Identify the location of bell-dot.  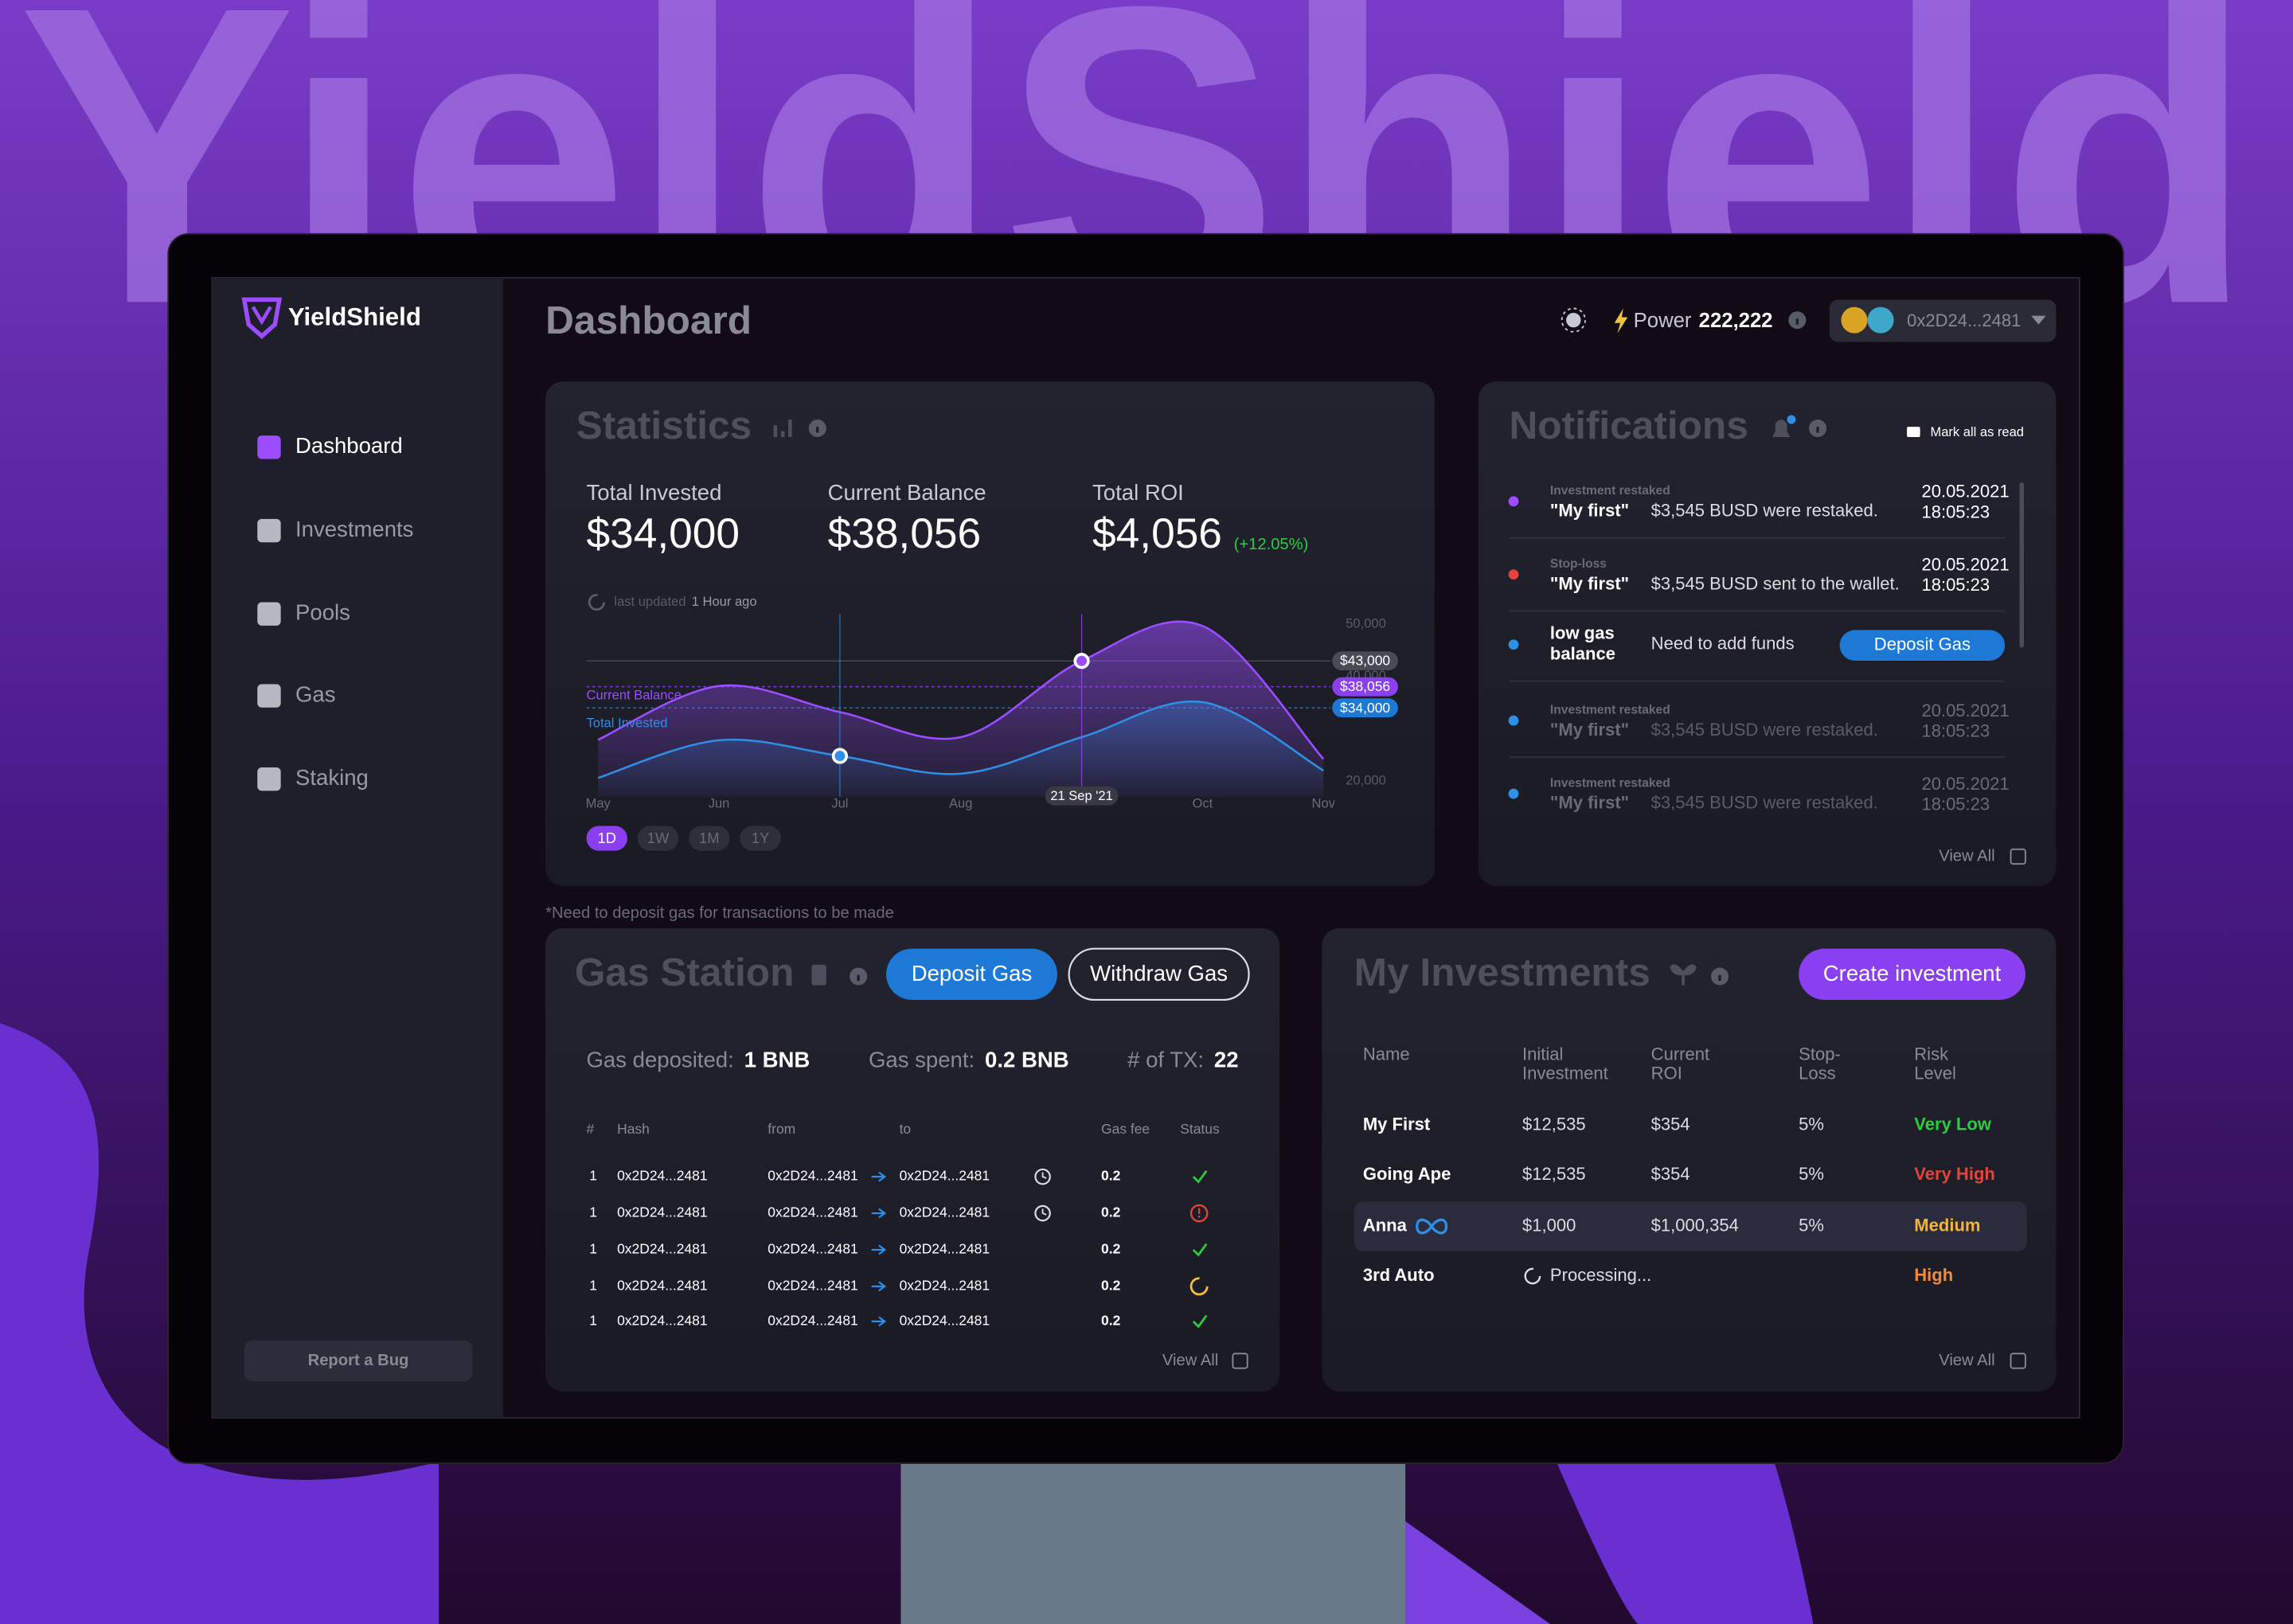
(1791, 419).